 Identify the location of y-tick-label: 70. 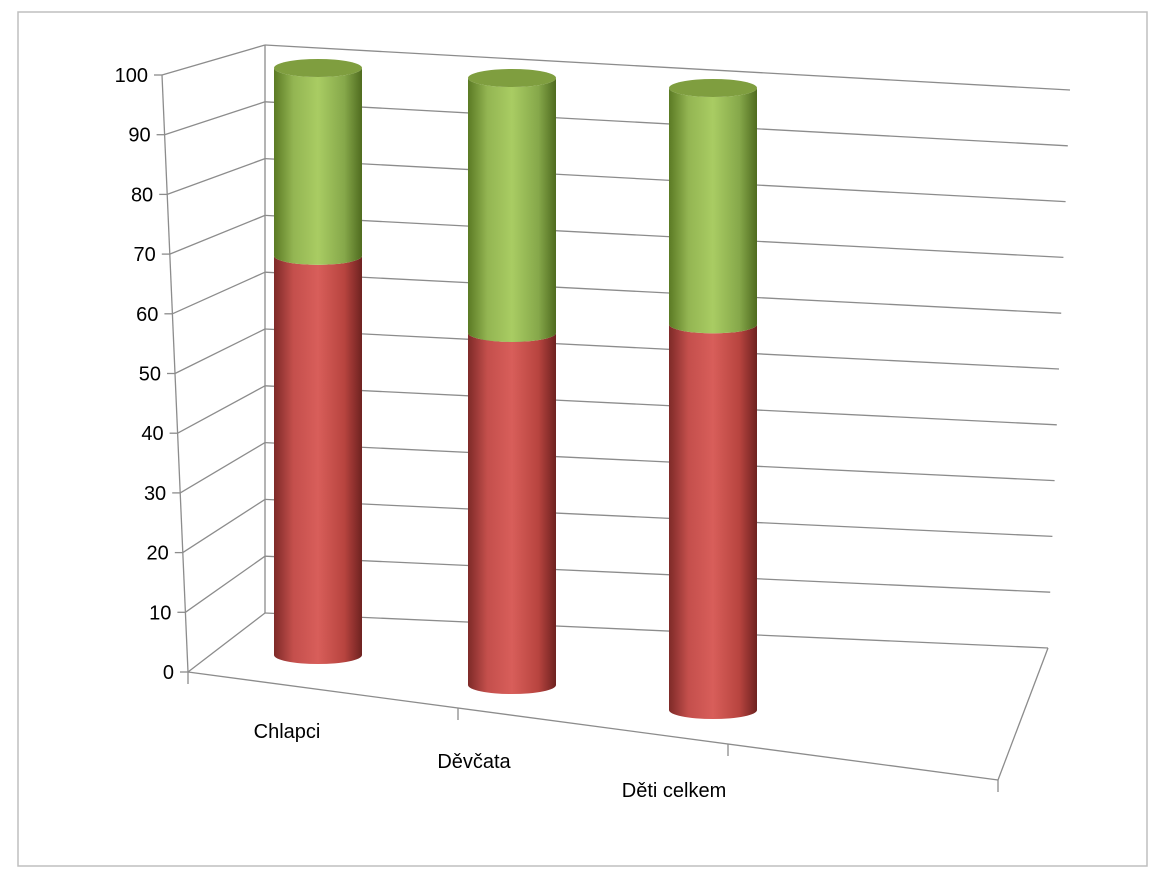
(145, 255).